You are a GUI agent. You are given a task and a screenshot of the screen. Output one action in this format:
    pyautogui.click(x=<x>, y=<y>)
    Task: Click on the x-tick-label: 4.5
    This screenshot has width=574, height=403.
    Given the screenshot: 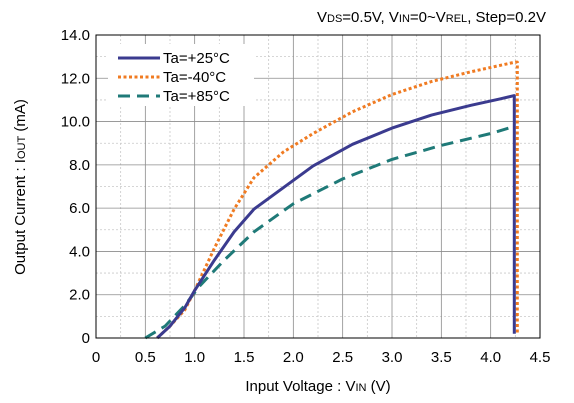 What is the action you would take?
    pyautogui.click(x=540, y=357)
    